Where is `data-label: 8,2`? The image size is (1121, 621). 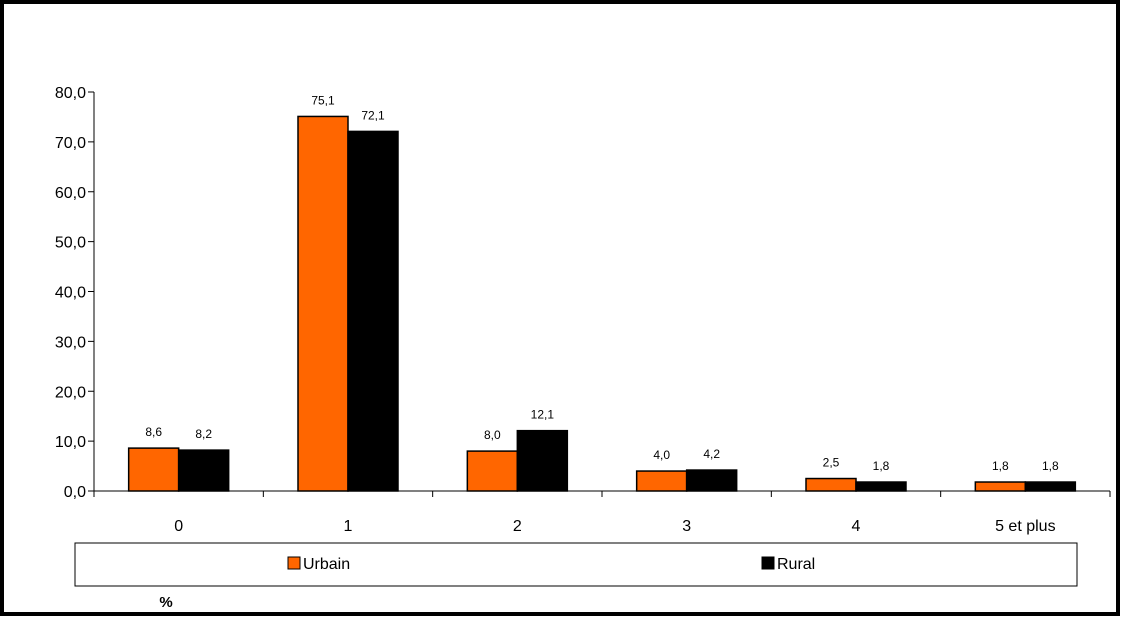 data-label: 8,2 is located at coordinates (203, 434).